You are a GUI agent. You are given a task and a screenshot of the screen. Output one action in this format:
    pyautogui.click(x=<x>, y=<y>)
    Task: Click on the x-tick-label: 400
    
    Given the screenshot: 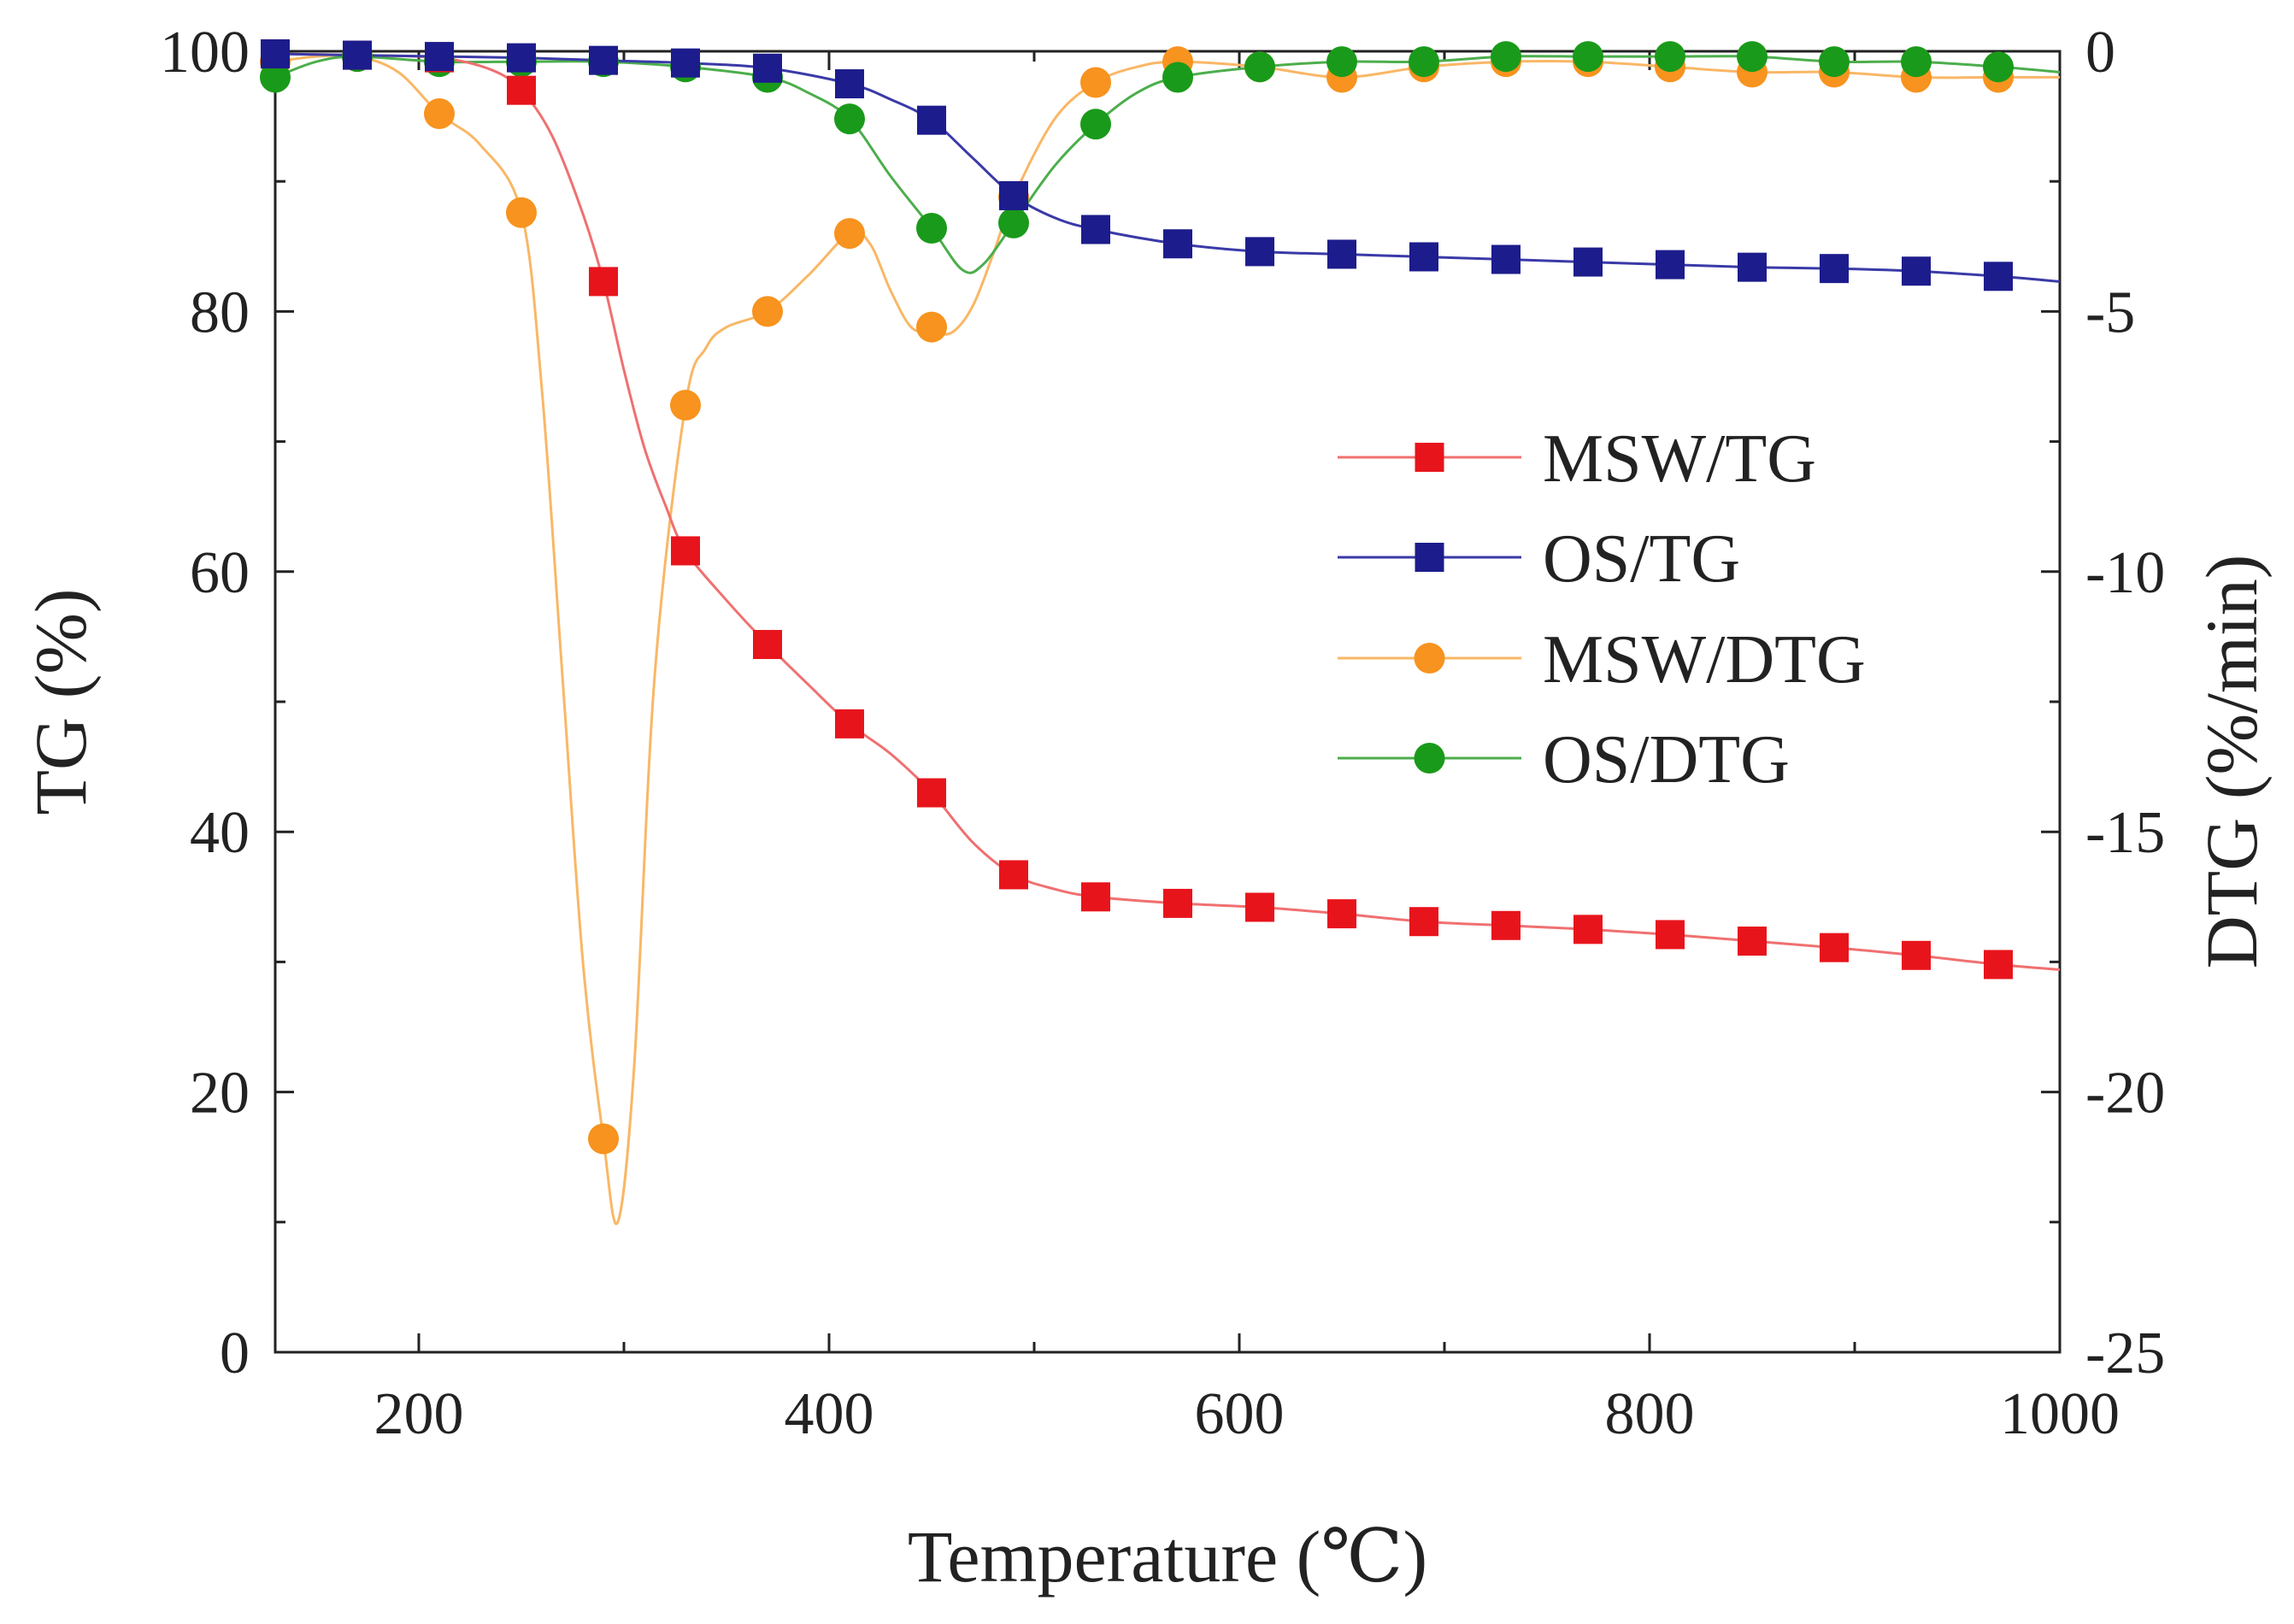 What is the action you would take?
    pyautogui.click(x=829, y=1414)
    